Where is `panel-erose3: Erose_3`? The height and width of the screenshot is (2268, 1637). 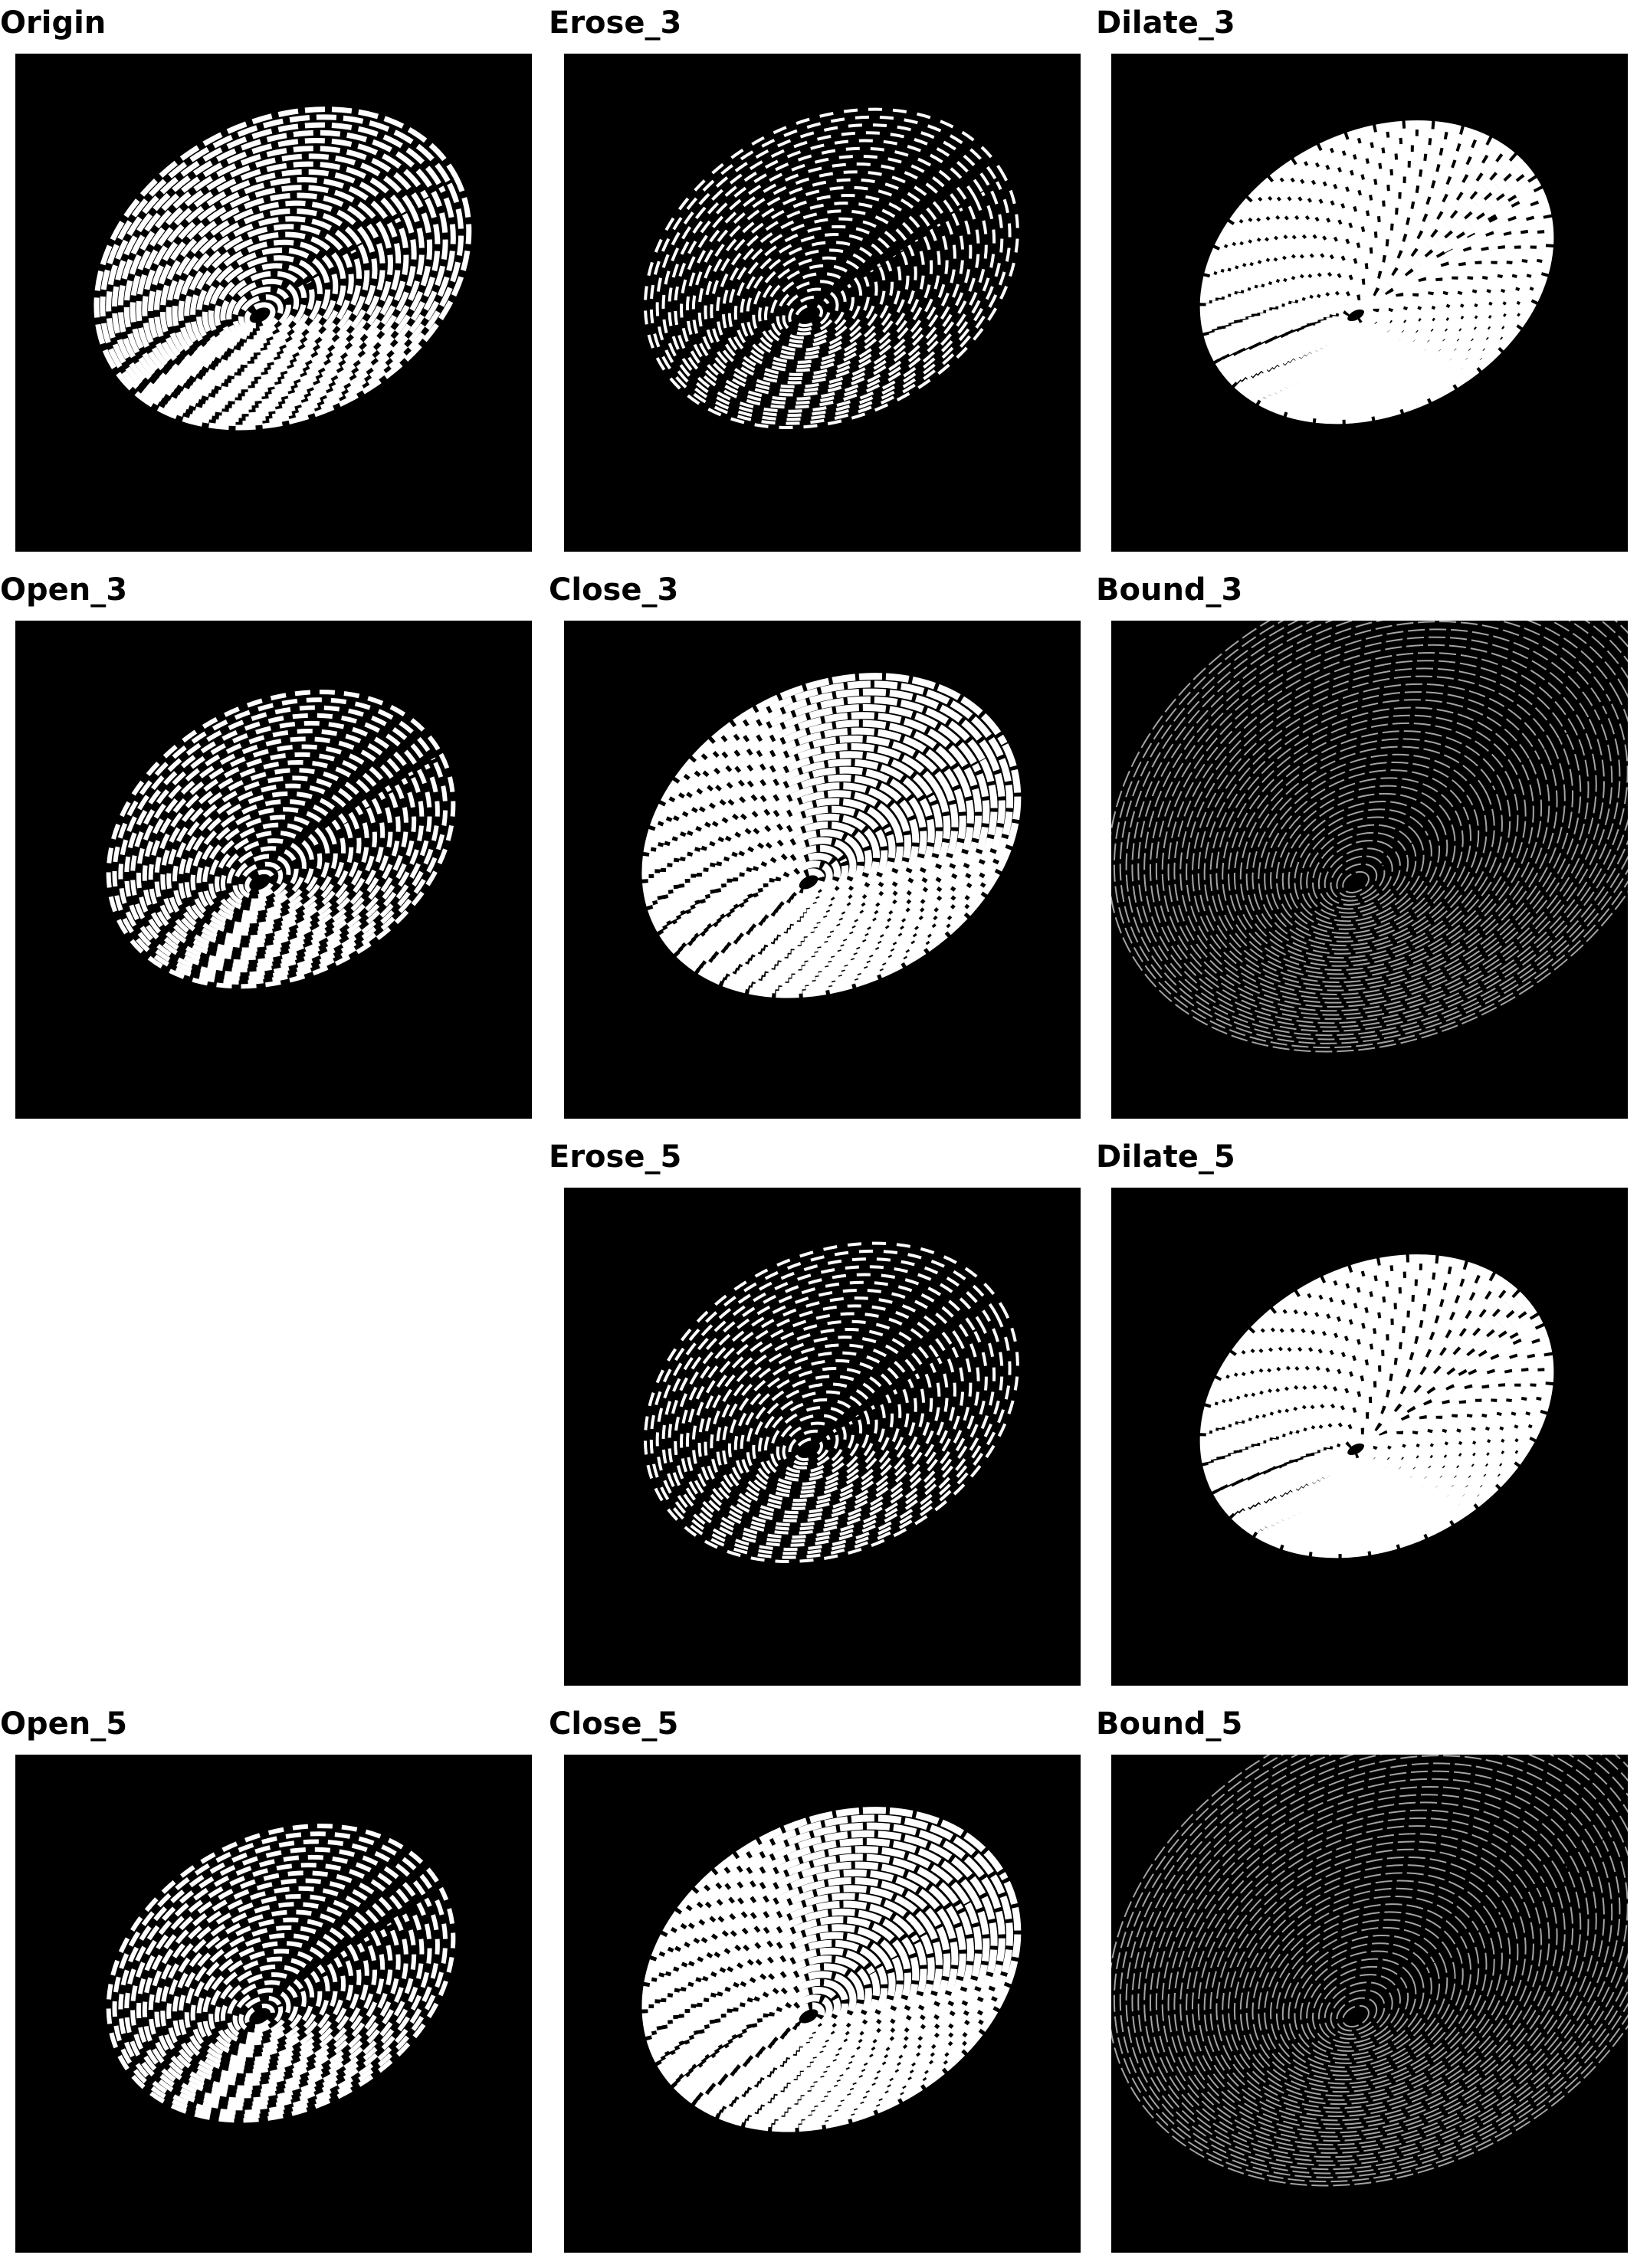
panel-erose3: Erose_3 is located at coordinates (817, 283).